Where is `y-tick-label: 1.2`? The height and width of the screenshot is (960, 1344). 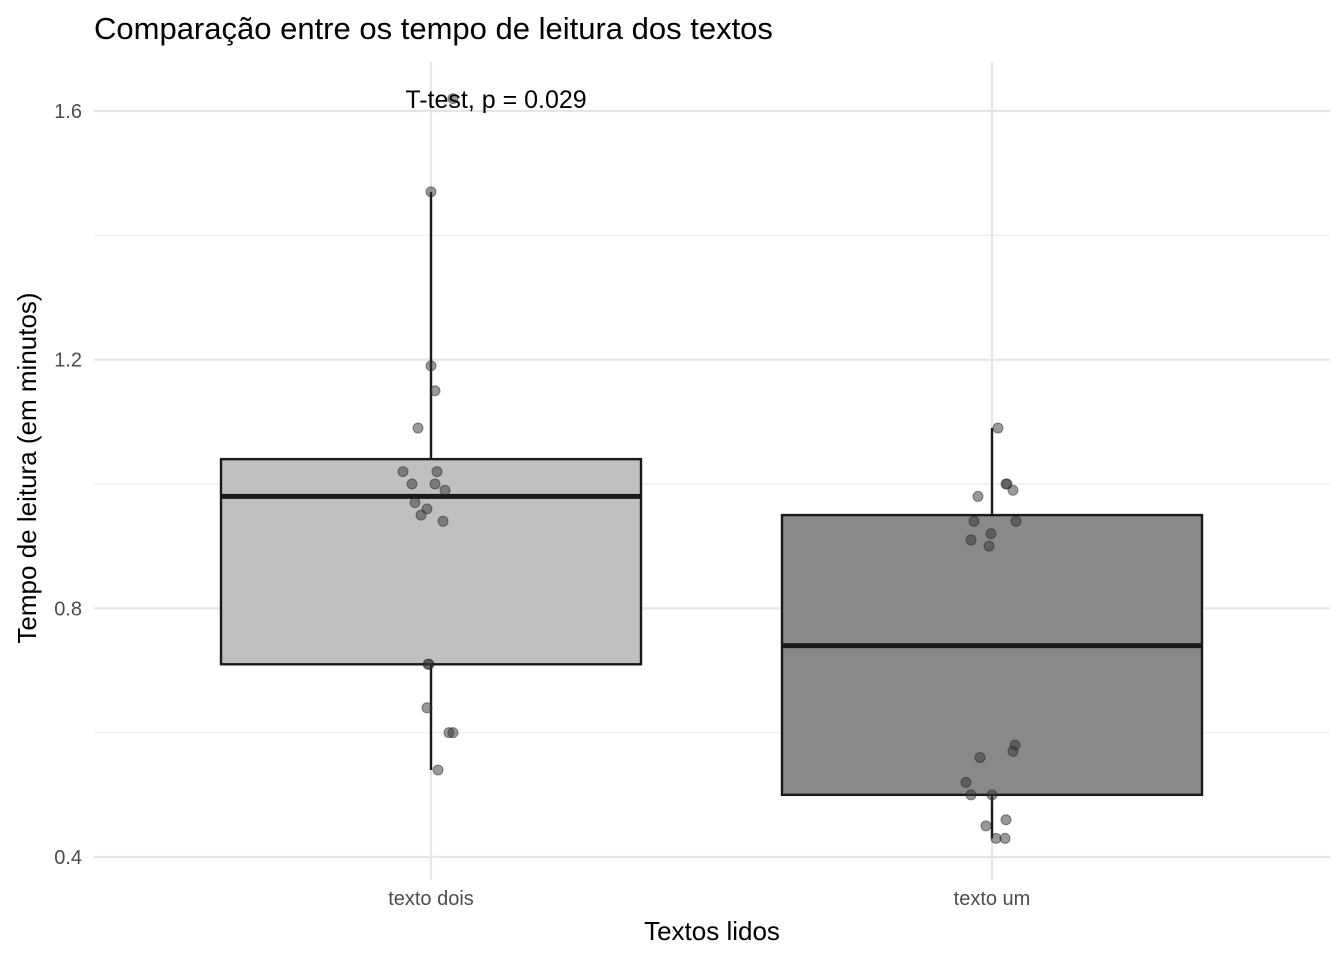
y-tick-label: 1.2 is located at coordinates (68, 361).